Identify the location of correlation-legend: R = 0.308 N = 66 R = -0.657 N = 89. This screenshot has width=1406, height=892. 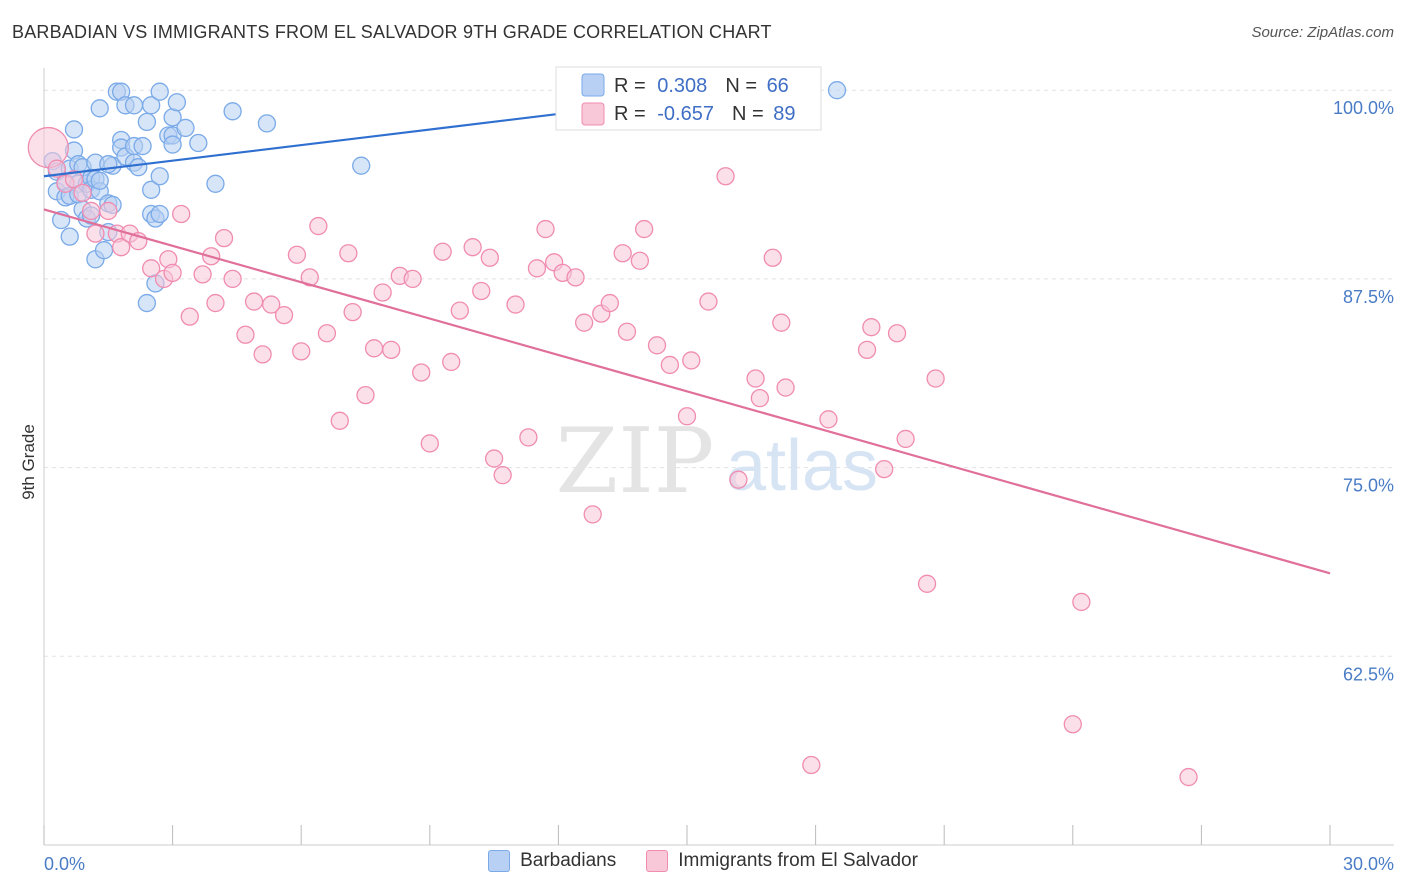
(688, 98).